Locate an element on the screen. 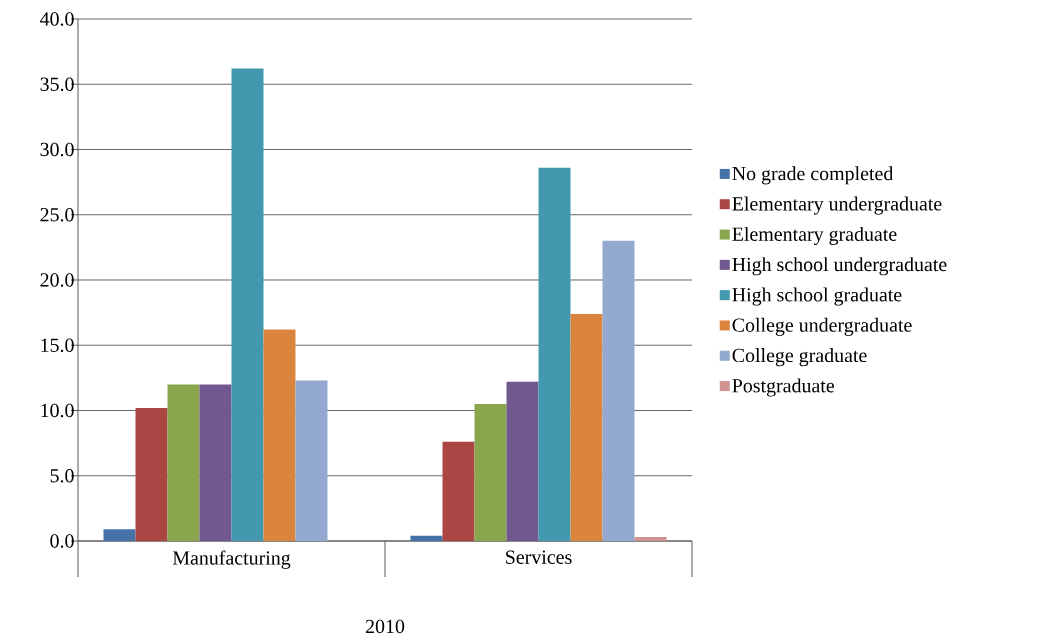  y-tick-label: 25.0 is located at coordinates (57, 214).